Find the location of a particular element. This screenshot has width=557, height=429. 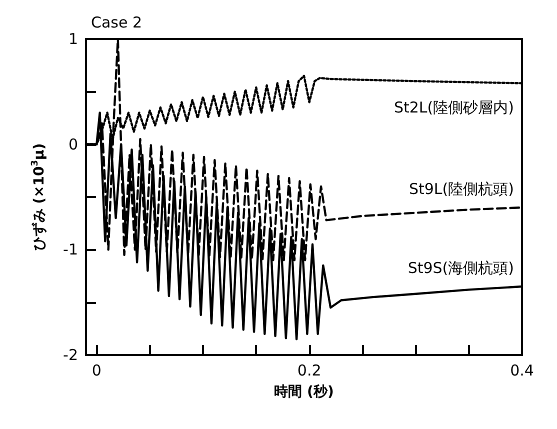

series-label: St9S(海側杭頭) is located at coordinates (461, 268).